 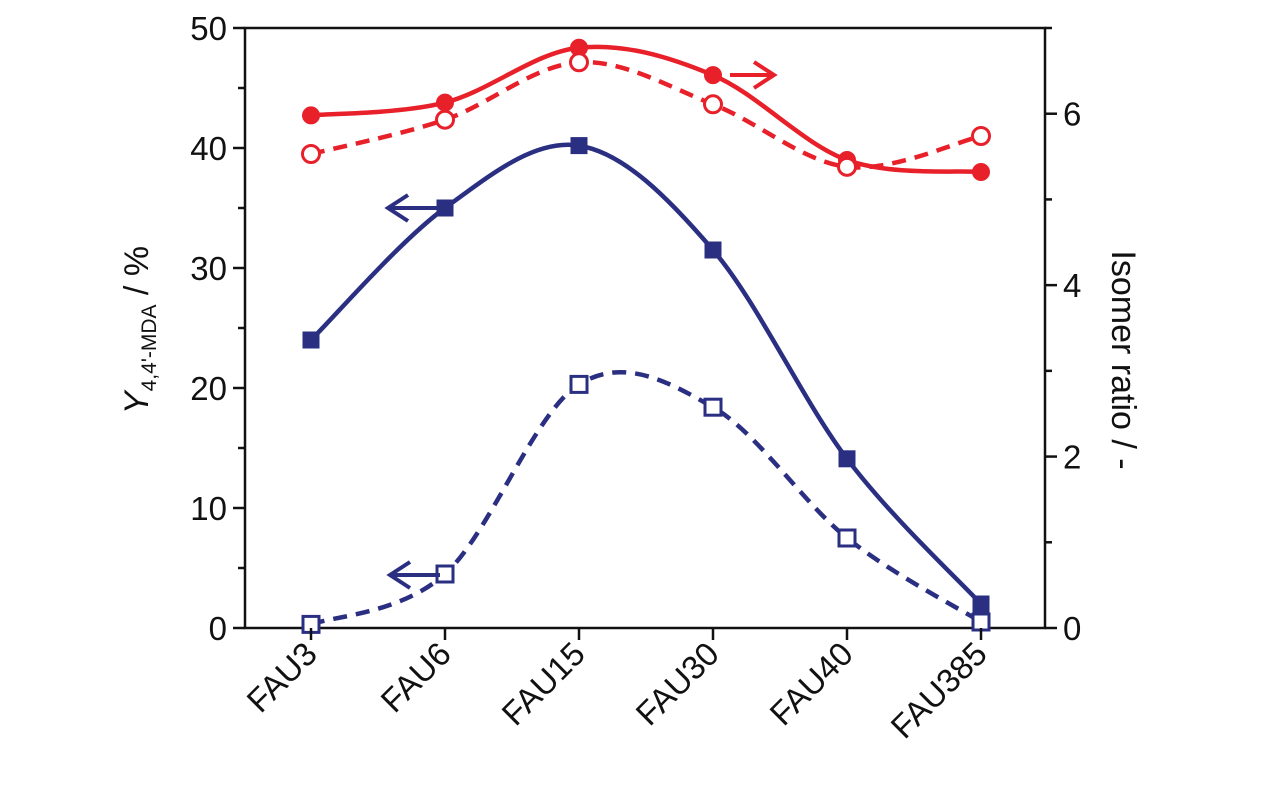 What do you see at coordinates (208, 268) in the screenshot?
I see `left-y-tick-label: 30` at bounding box center [208, 268].